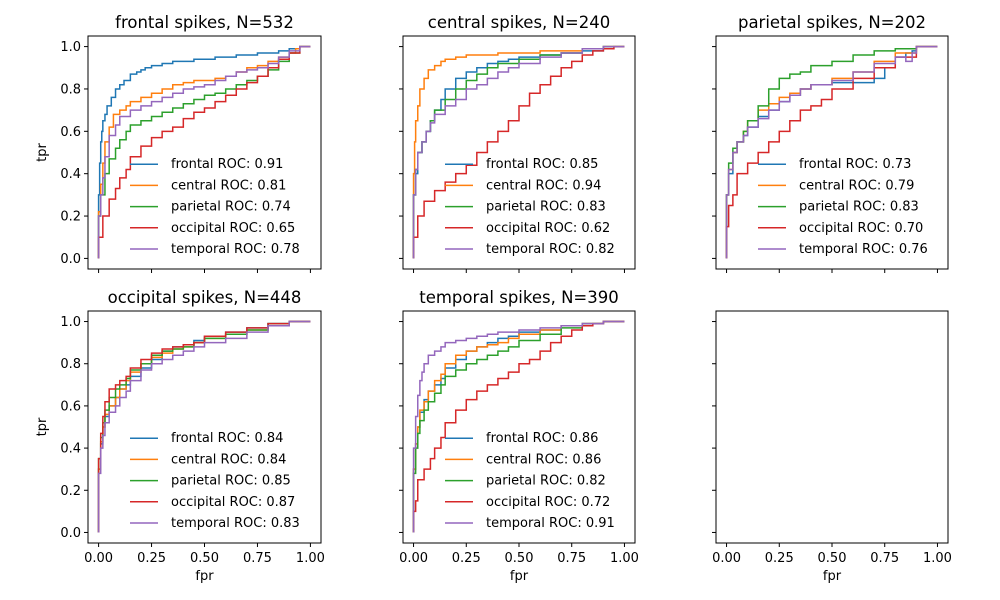 Image resolution: width=1000 pixels, height=600 pixels. I want to click on legend-entry-occipital: occipital ROC: 0.62, so click(548, 228).